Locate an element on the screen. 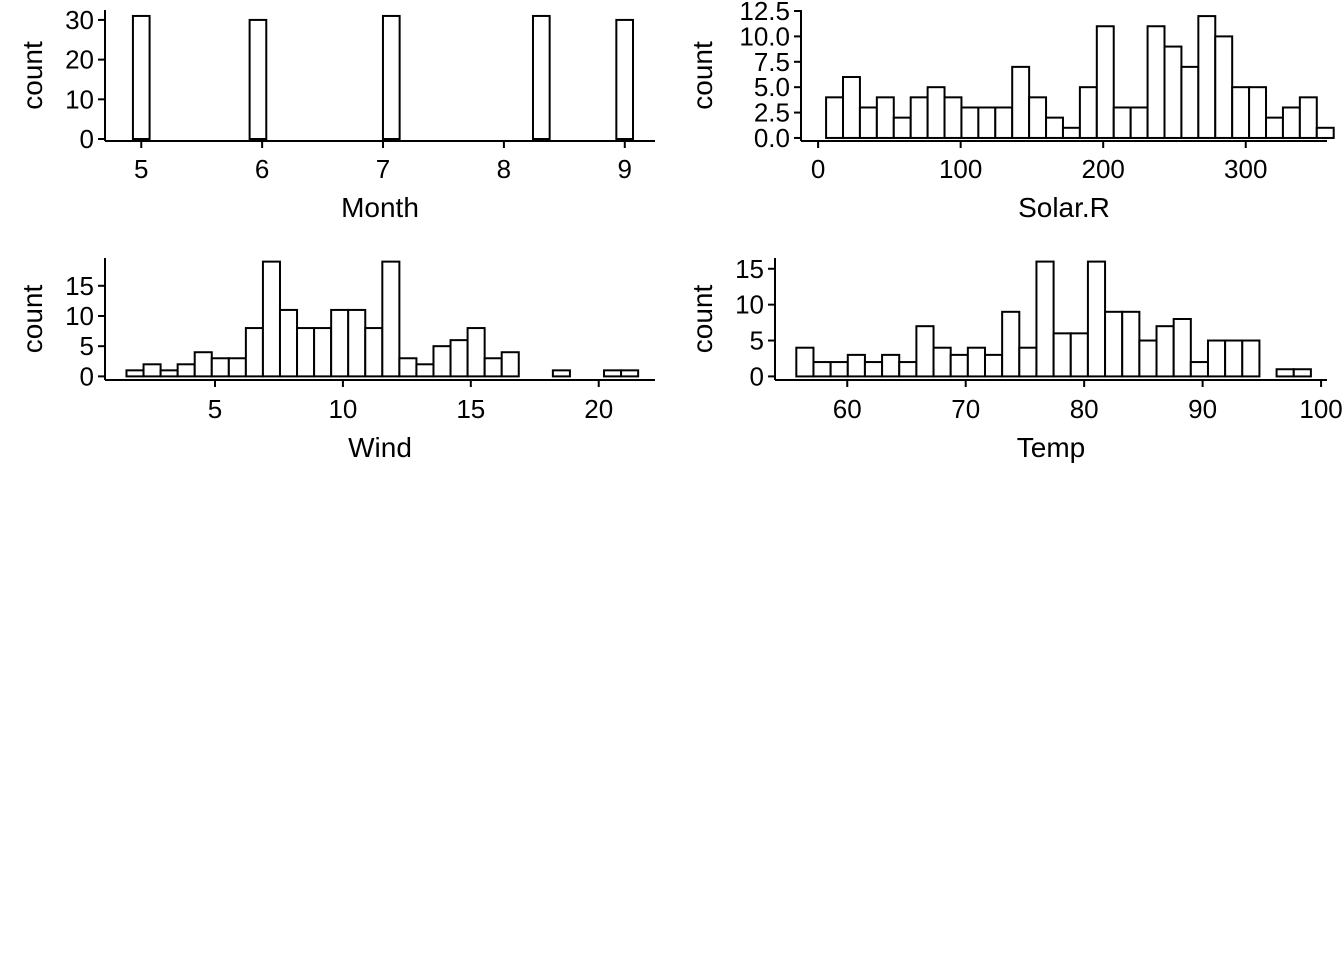 The image size is (1344, 960). x-axis-title: Solar.R is located at coordinates (1064, 207).